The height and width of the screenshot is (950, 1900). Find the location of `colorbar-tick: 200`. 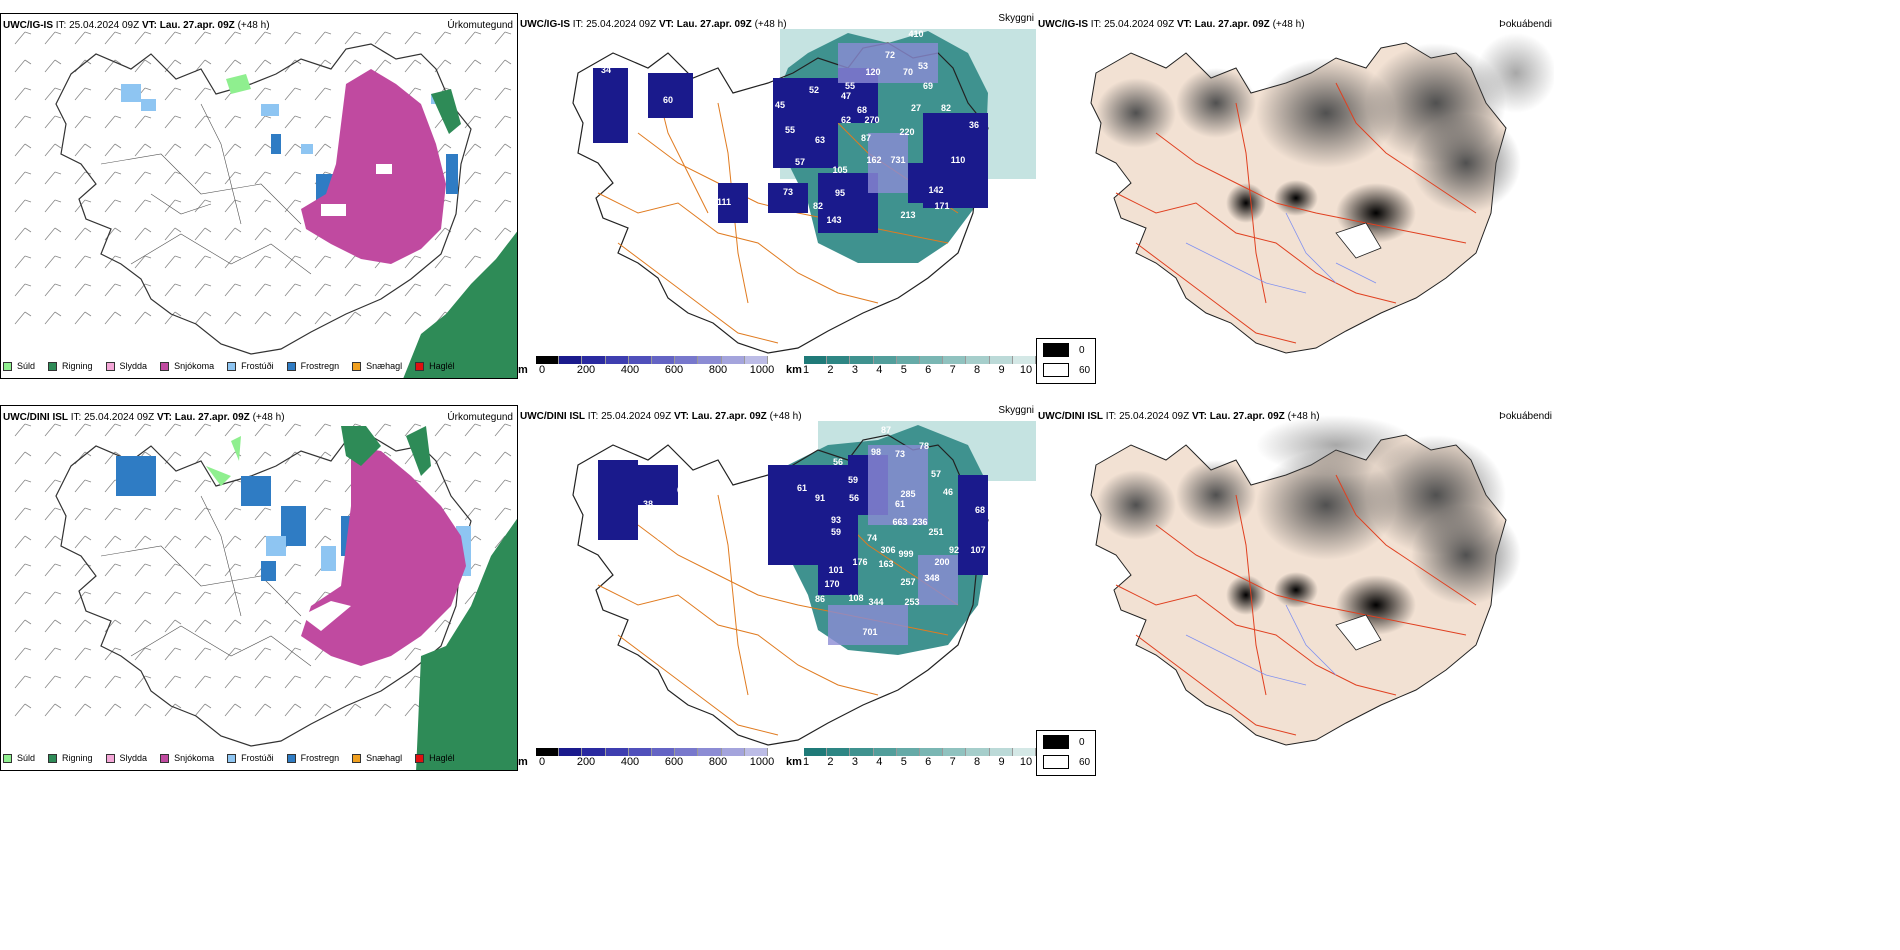

colorbar-tick: 200 is located at coordinates (586, 370).